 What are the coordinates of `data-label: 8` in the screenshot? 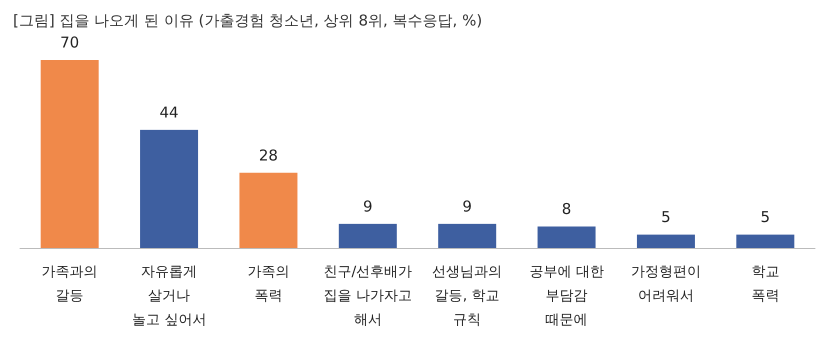 It's located at (567, 209).